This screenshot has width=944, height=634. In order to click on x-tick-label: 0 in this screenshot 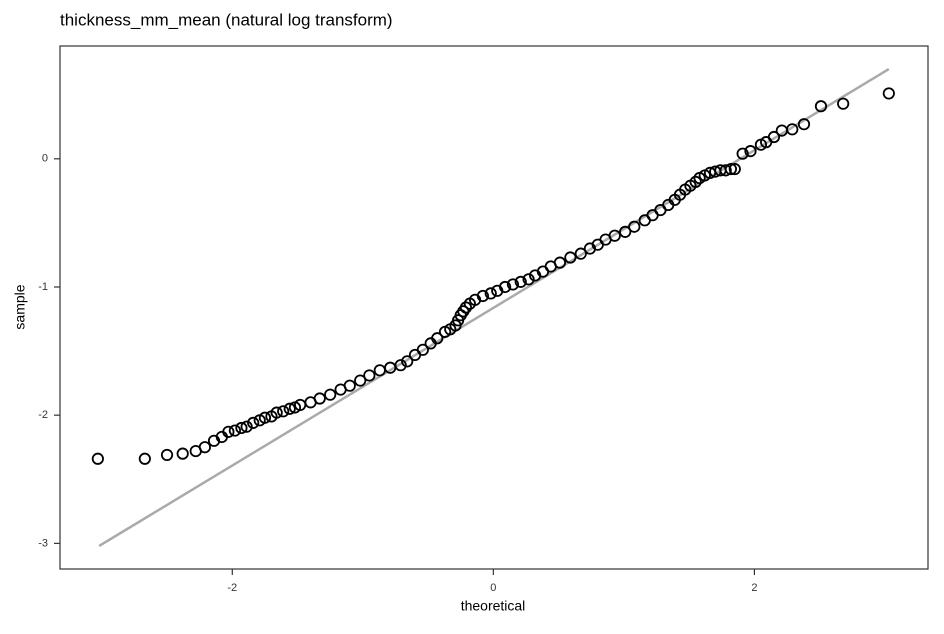, I will do `click(493, 588)`.